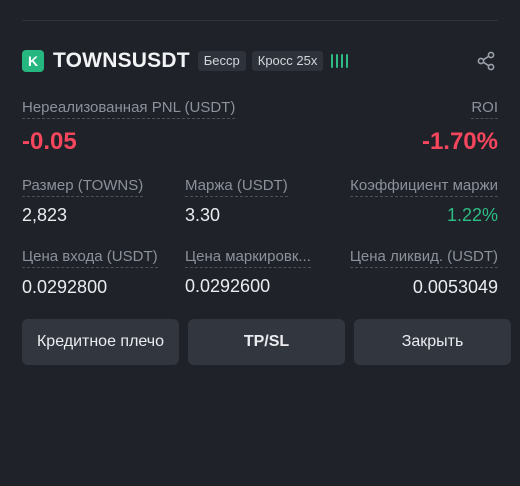 This screenshot has width=520, height=486. Describe the element at coordinates (484, 109) in the screenshot. I see `roi-label: ROI` at that location.